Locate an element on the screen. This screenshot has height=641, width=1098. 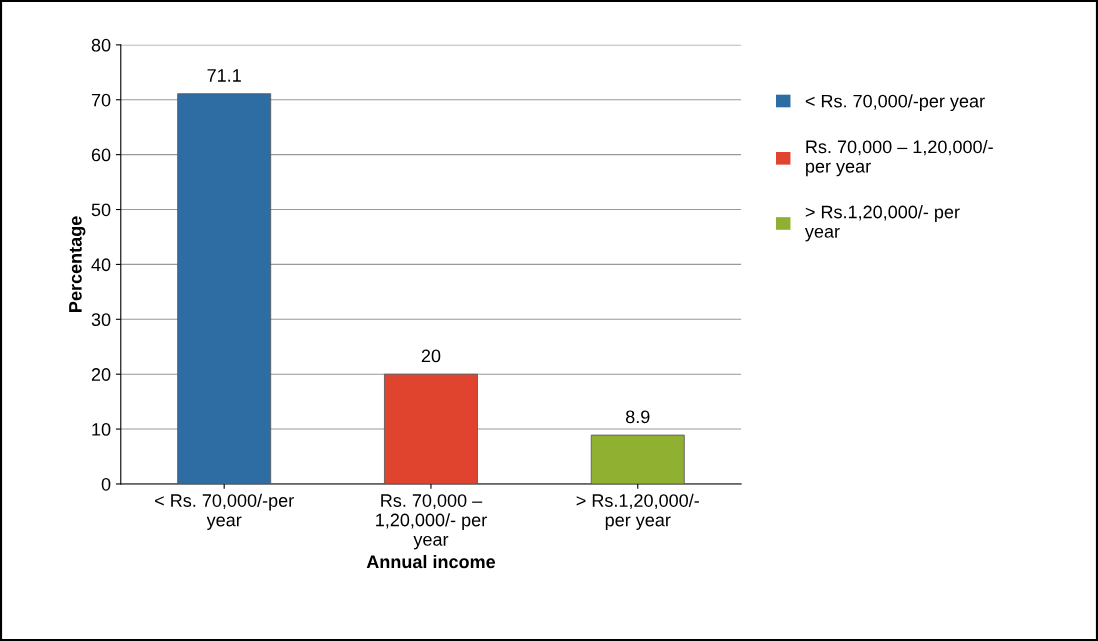
data-label: 71.1 is located at coordinates (224, 75).